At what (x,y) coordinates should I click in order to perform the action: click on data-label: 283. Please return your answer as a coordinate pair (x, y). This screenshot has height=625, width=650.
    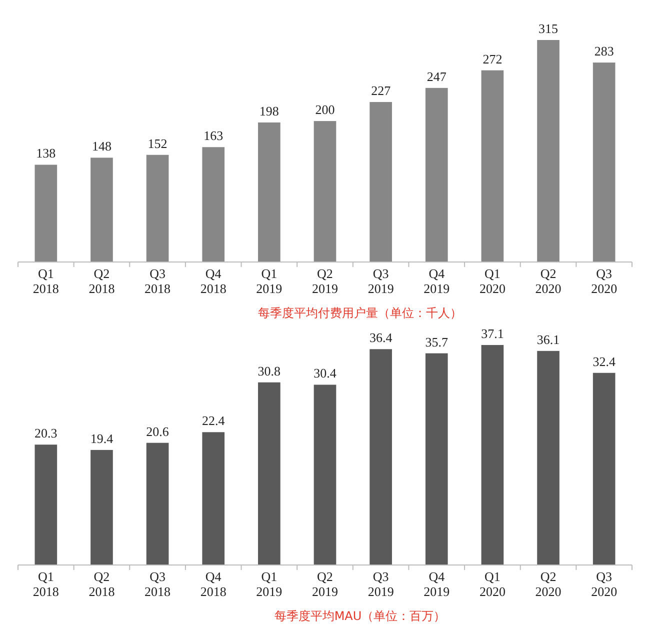
    Looking at the image, I should click on (604, 51).